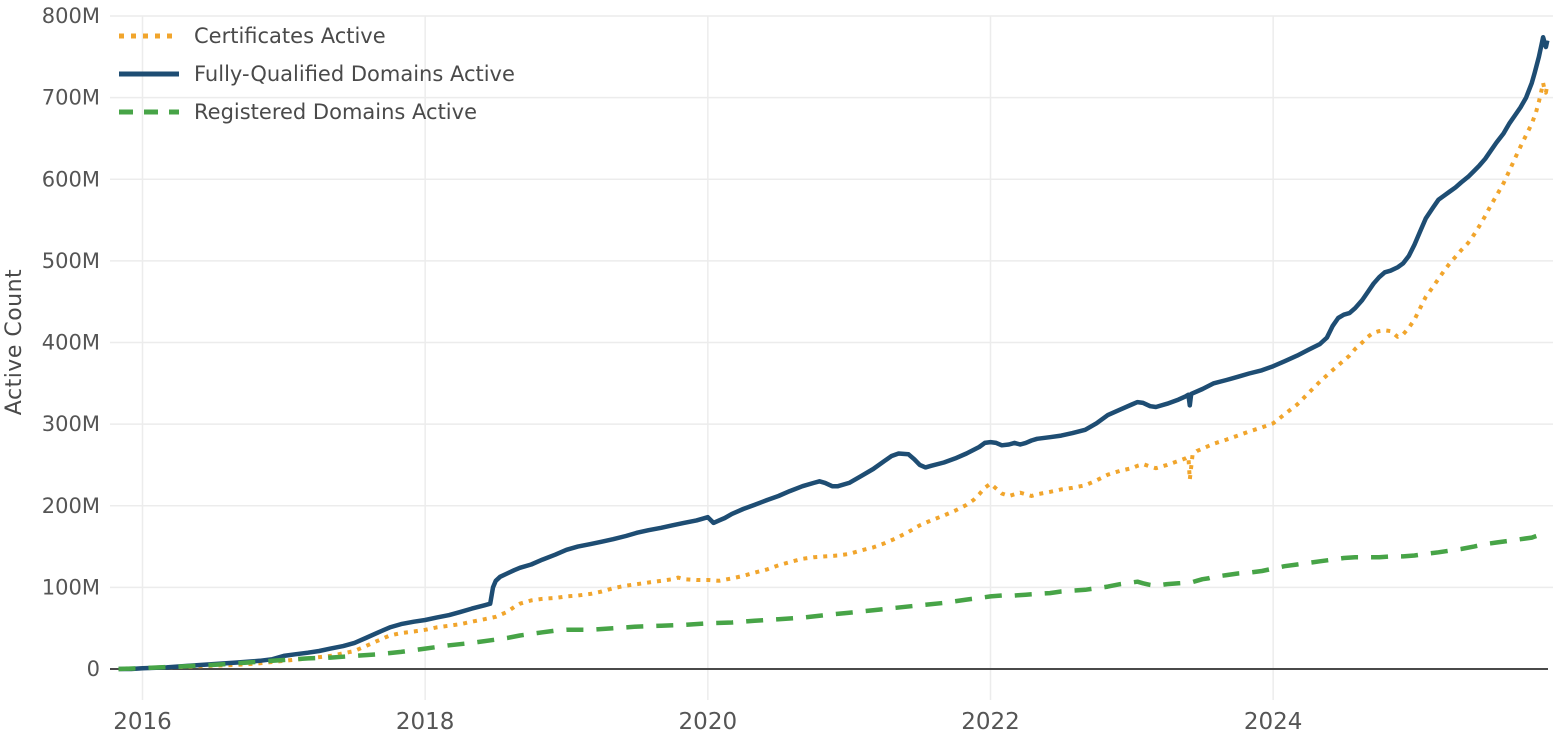  I want to click on legend-item-certificates-active: Certificates Active, so click(316, 36).